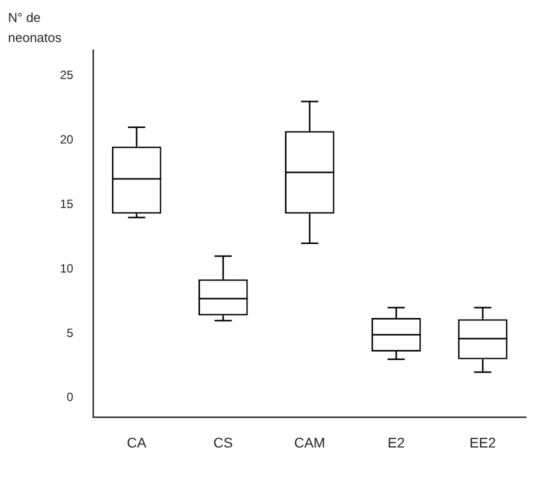 This screenshot has width=536, height=480. Describe the element at coordinates (396, 442) in the screenshot. I see `x-tick-label: E2` at that location.